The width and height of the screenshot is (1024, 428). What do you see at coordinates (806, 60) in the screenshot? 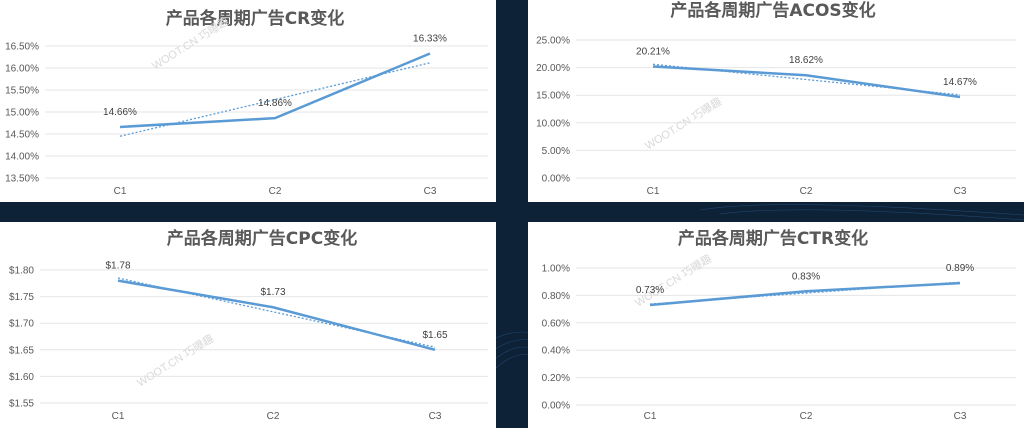
I see `data-label: 18.62%` at bounding box center [806, 60].